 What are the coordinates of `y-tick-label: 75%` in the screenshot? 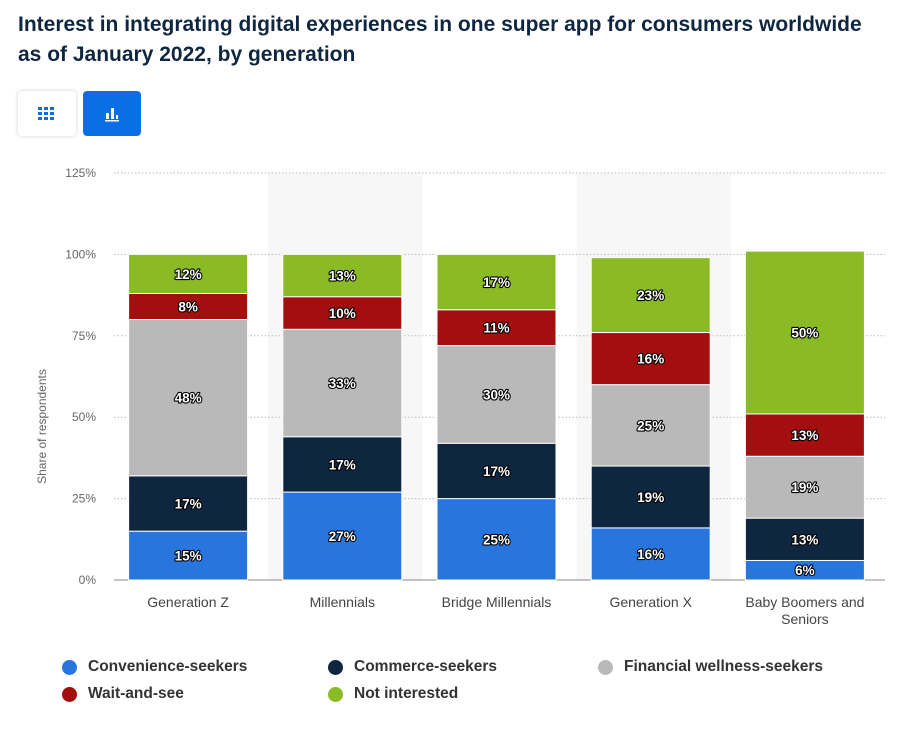 It's located at (84, 336).